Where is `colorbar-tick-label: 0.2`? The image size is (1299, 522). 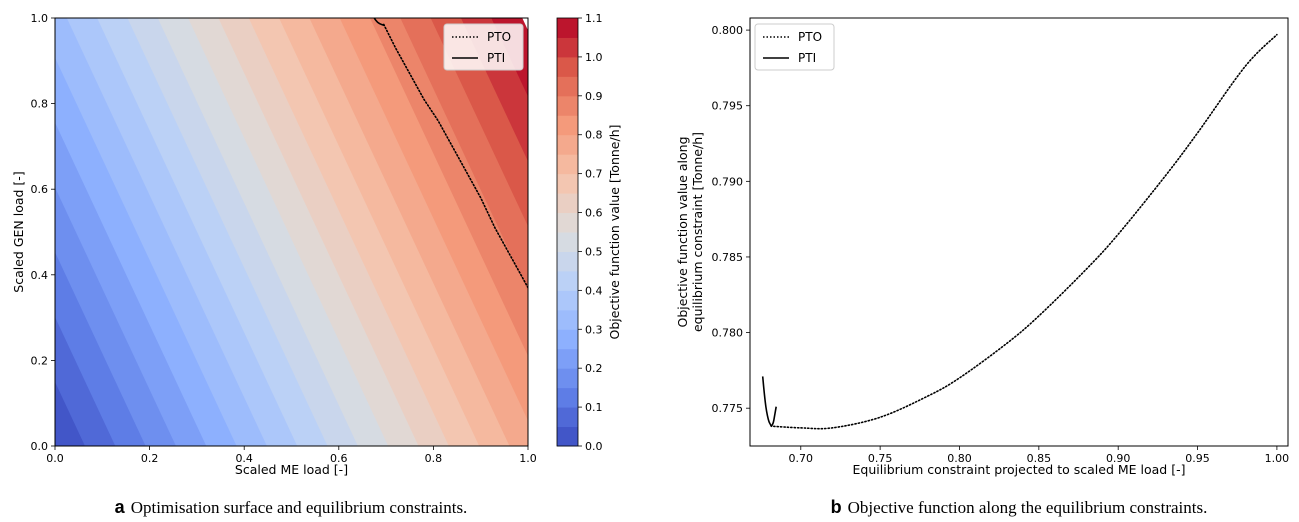
colorbar-tick-label: 0.2 is located at coordinates (594, 368).